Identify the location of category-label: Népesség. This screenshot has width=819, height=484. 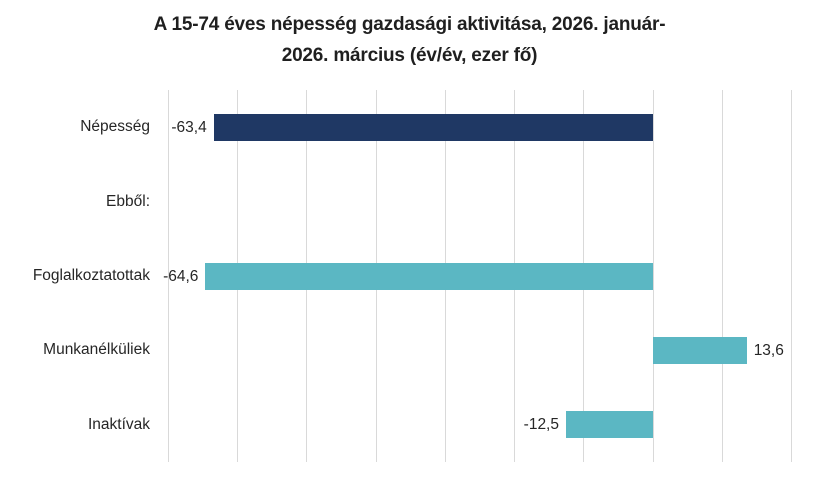
(115, 127).